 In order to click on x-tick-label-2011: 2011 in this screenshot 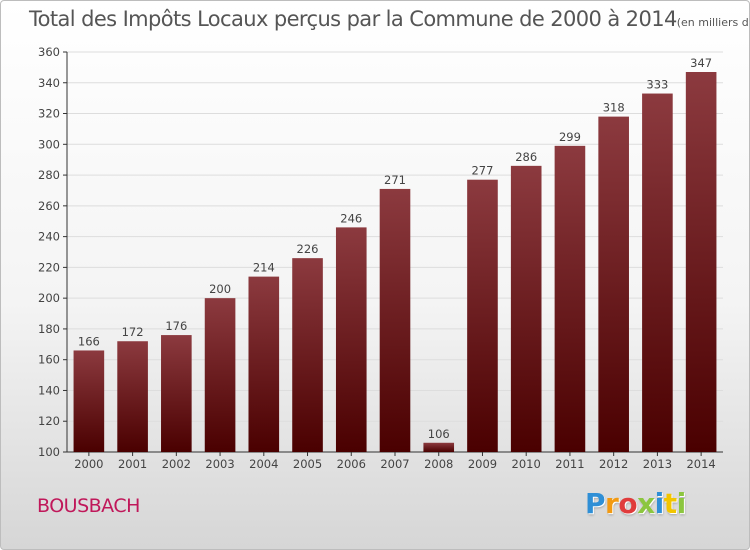, I will do `click(569, 464)`.